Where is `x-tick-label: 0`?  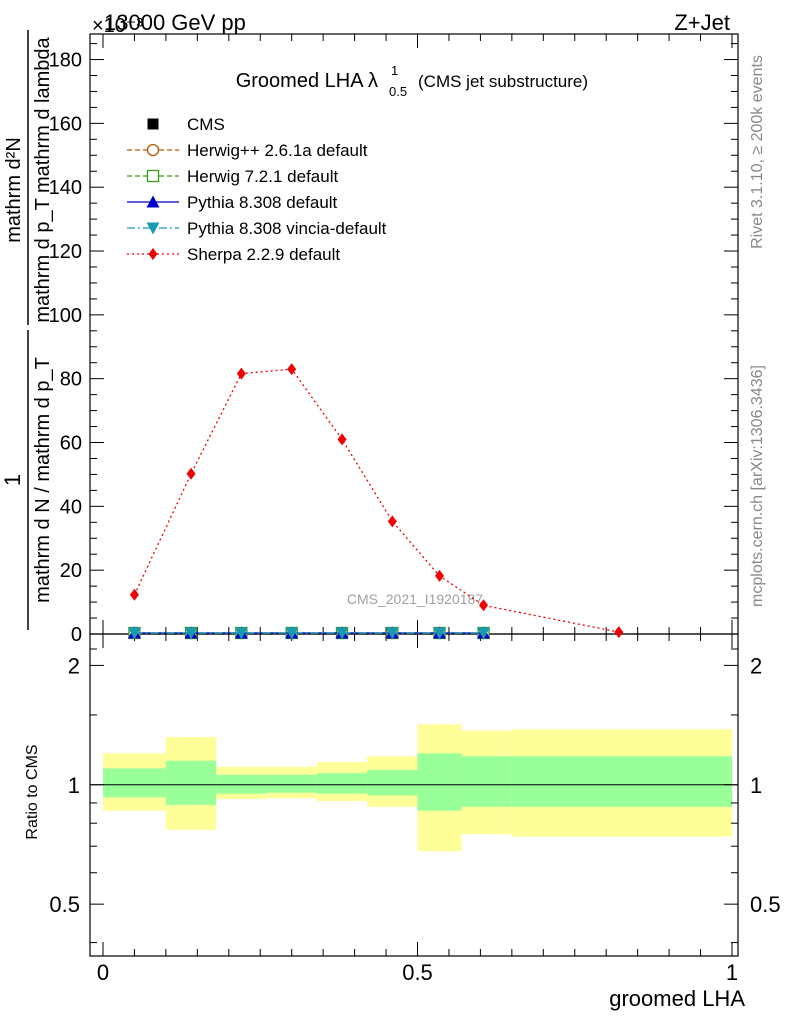 x-tick-label: 0 is located at coordinates (103, 972).